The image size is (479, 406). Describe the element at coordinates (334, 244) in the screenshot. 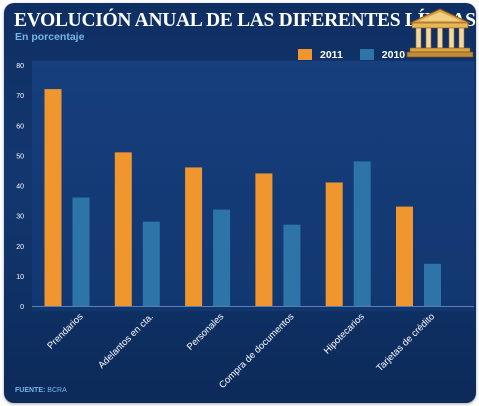

I see `bar-hipotecarios-2011` at that location.